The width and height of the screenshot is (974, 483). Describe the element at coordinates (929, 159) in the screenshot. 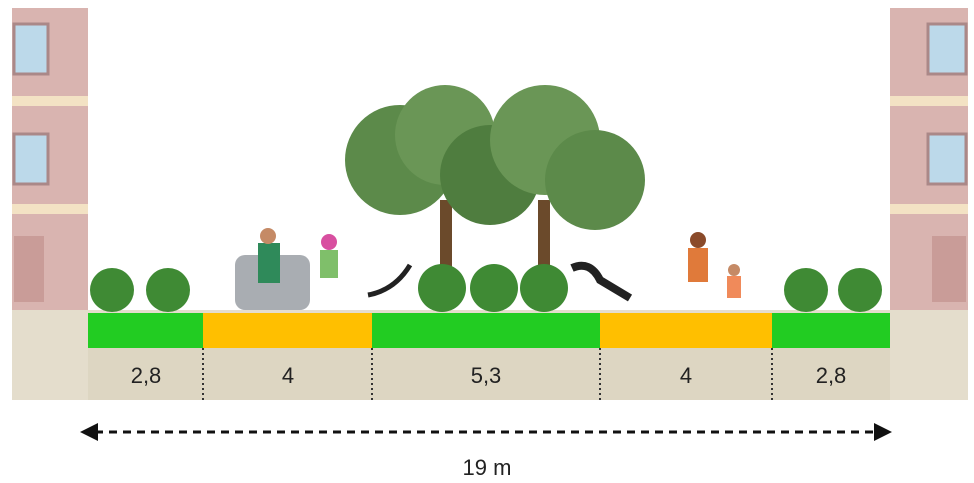

I see `right-building` at that location.